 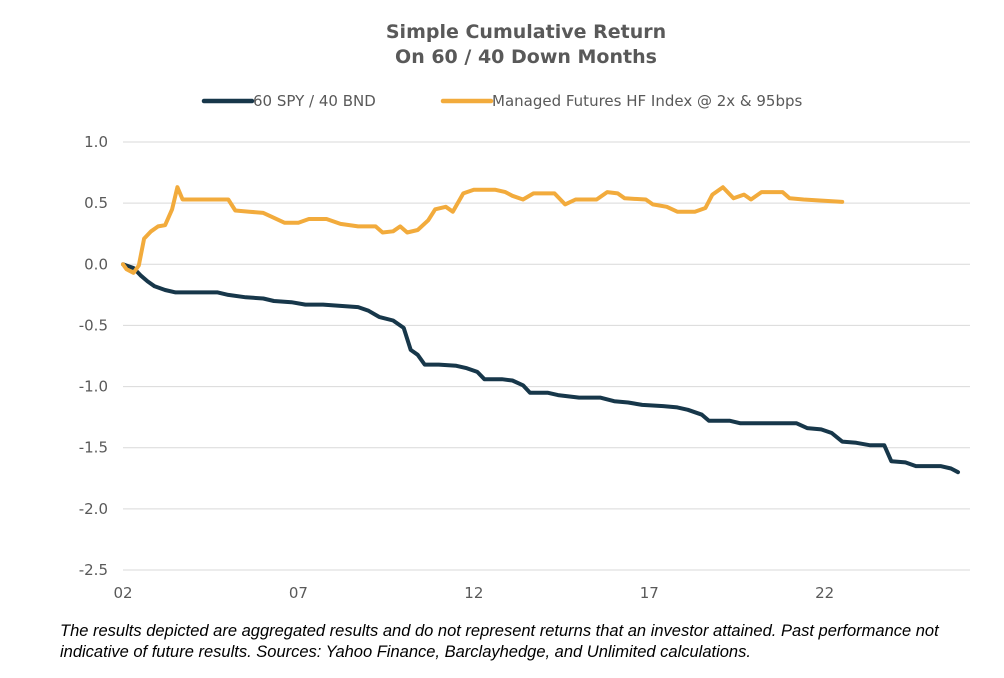 What do you see at coordinates (93, 387) in the screenshot?
I see `y-tick-label: -1.0` at bounding box center [93, 387].